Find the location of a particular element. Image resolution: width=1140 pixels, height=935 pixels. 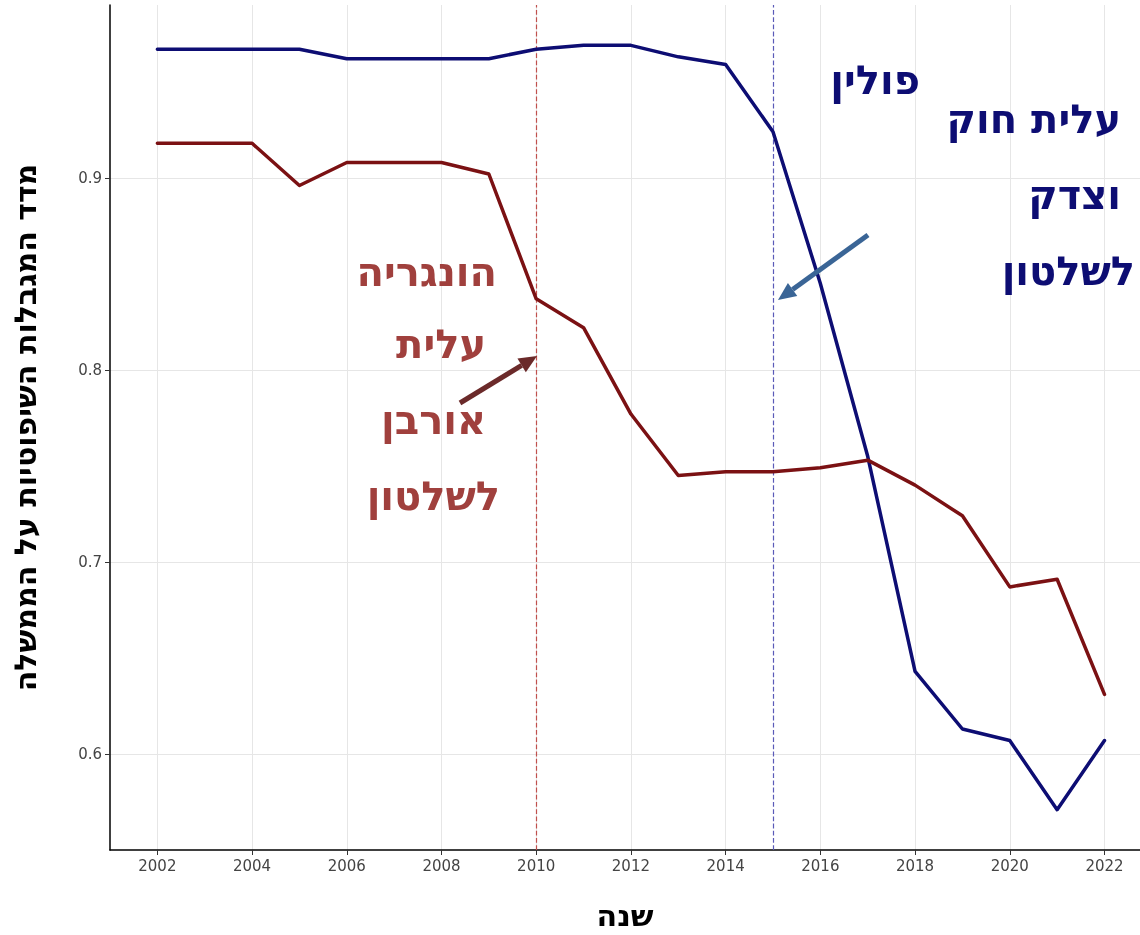

x-tick-label: 2022 is located at coordinates (1104, 865).